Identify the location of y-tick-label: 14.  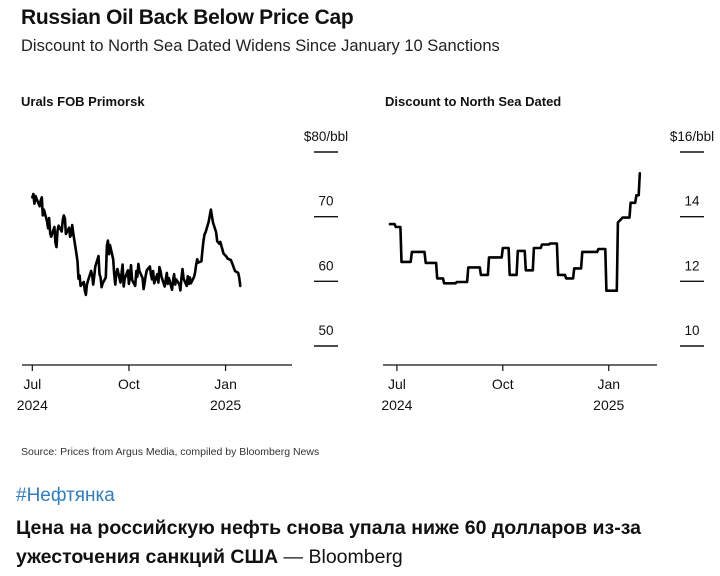
(692, 201).